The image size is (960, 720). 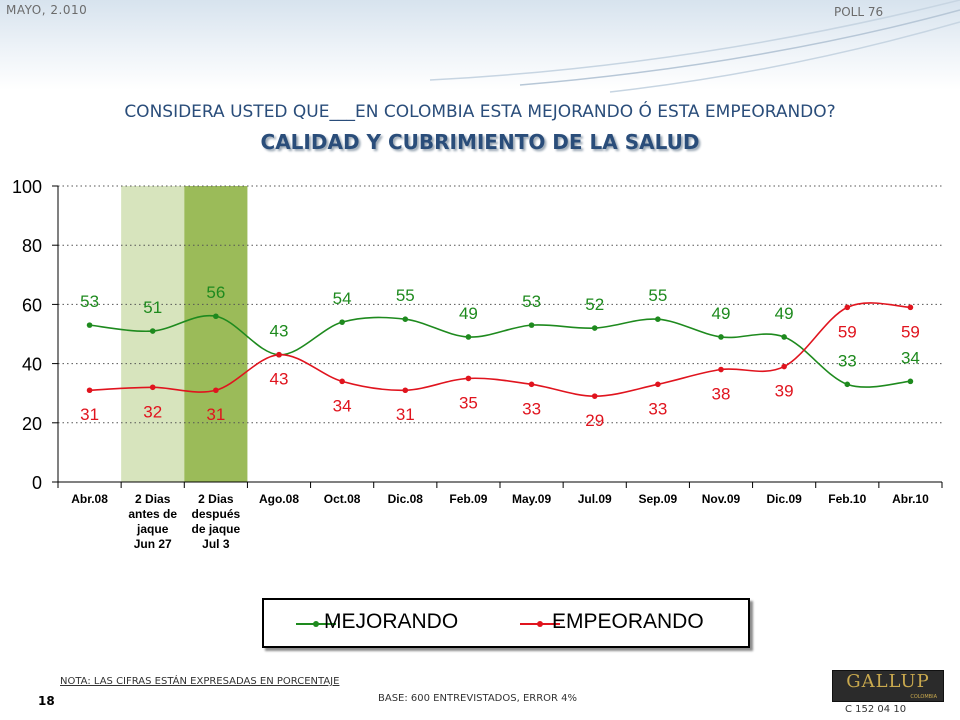 What do you see at coordinates (478, 698) in the screenshot?
I see `footer-base: BASE: 600 ENTREVISTADOS, ERROR 4%` at bounding box center [478, 698].